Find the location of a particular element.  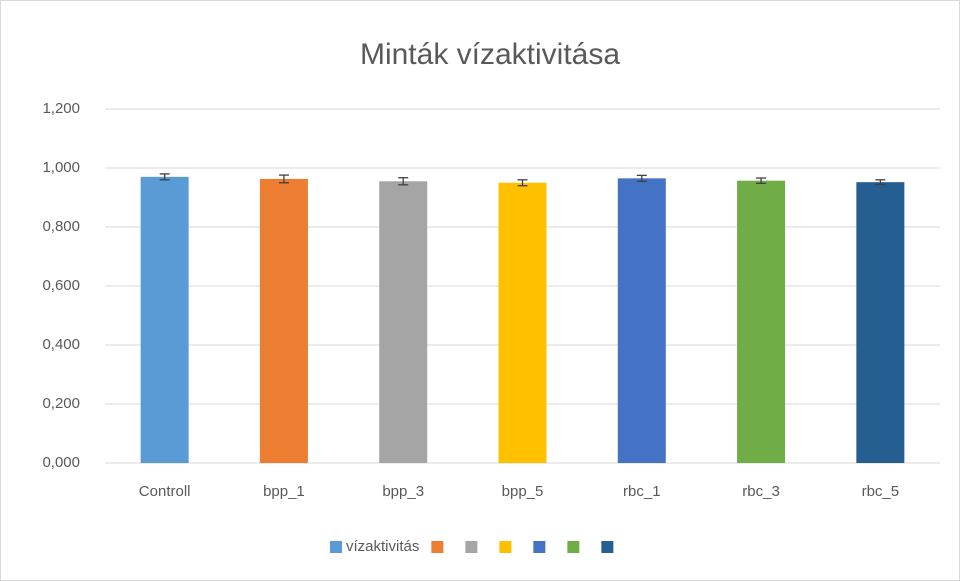

y-tick-label: 0,200 is located at coordinates (61, 403).